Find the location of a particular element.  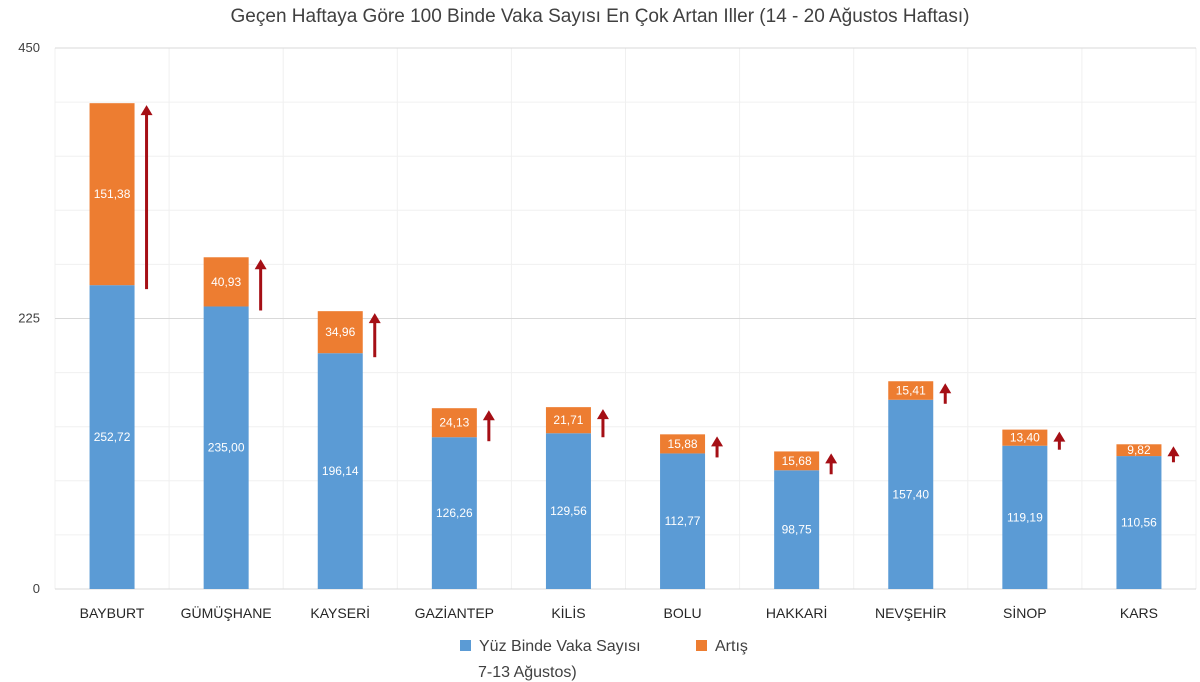

x-tick-label: GÜMÜŞHANE is located at coordinates (226, 612).